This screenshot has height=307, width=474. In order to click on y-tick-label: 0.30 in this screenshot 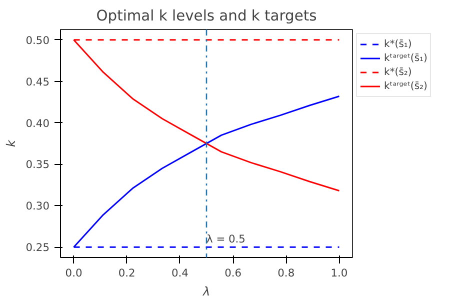, I will do `click(38, 206)`.